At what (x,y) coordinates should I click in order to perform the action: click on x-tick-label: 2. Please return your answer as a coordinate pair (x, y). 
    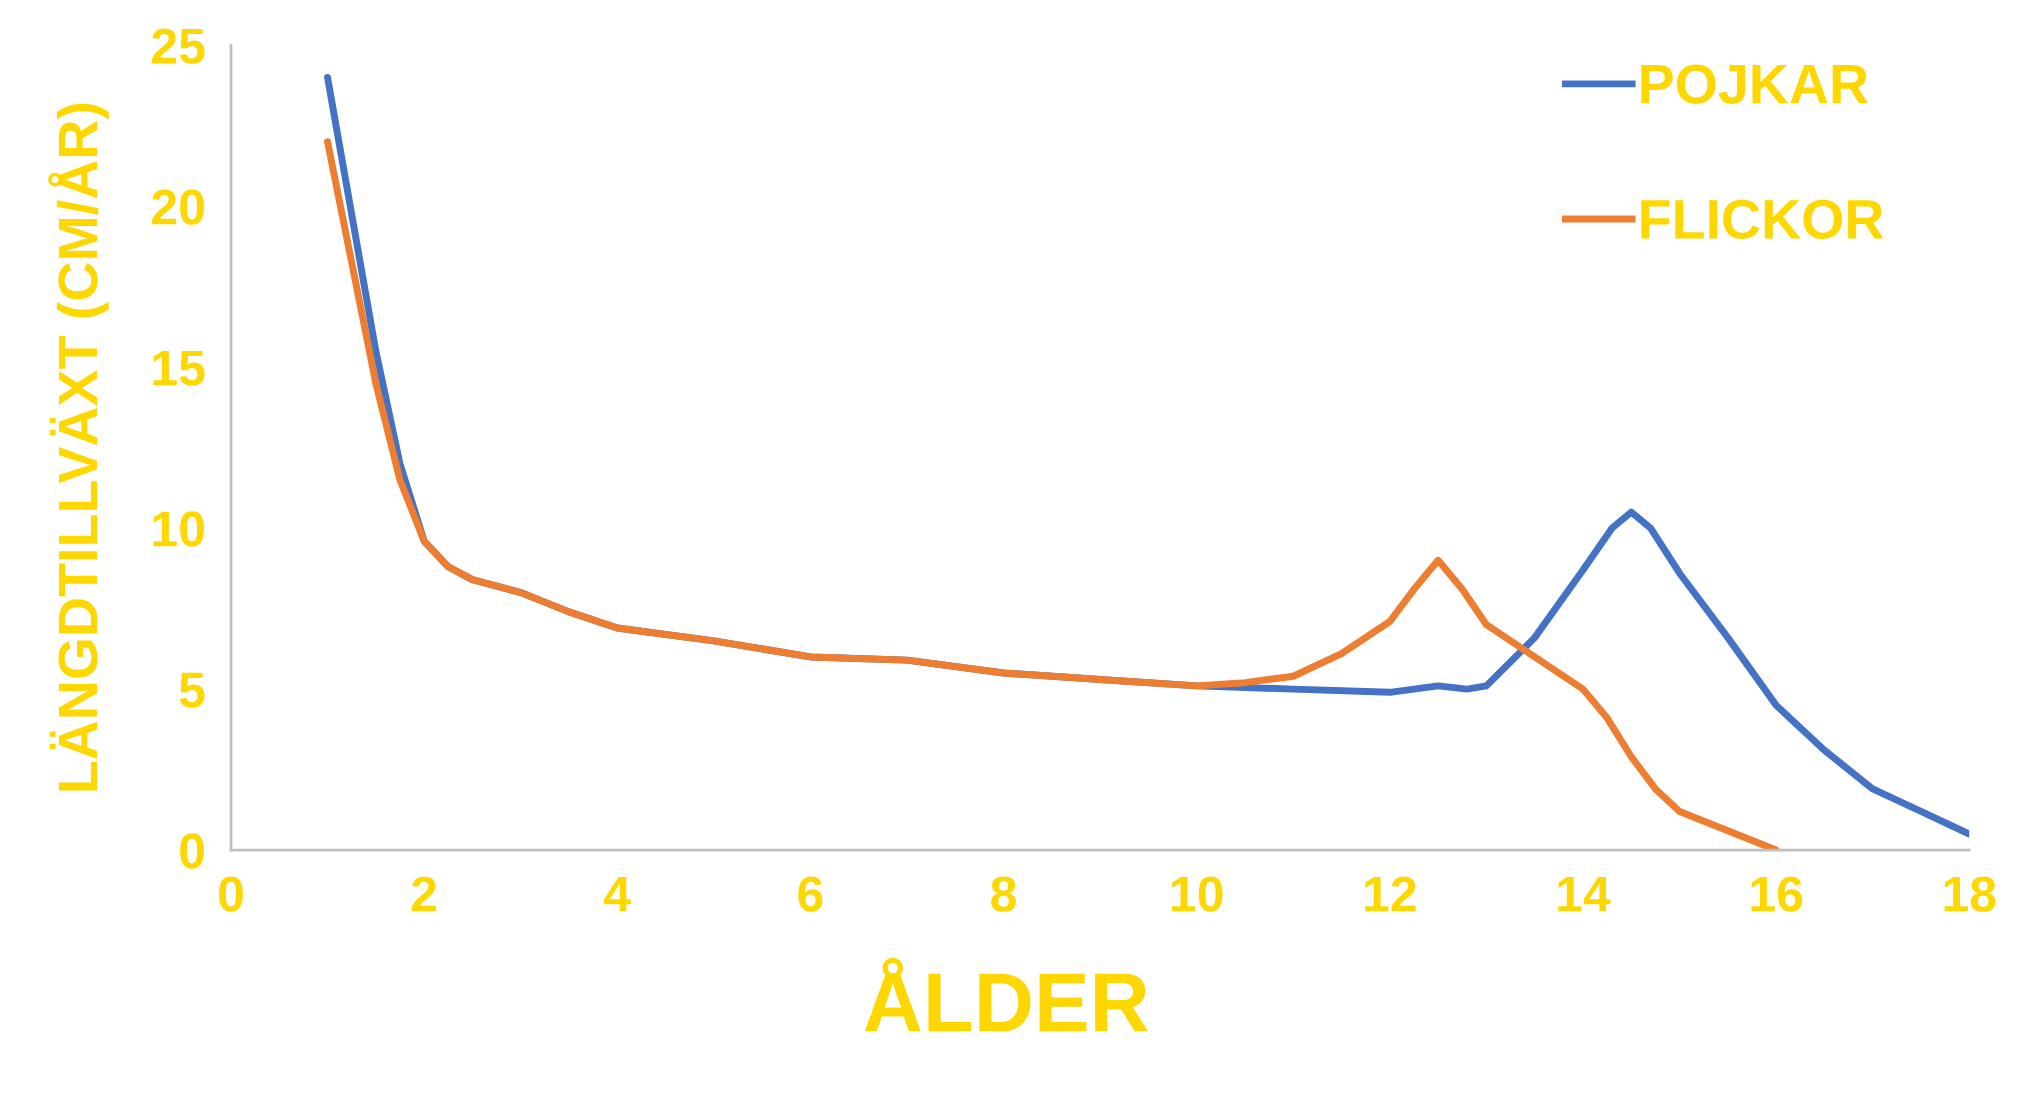
    Looking at the image, I should click on (424, 894).